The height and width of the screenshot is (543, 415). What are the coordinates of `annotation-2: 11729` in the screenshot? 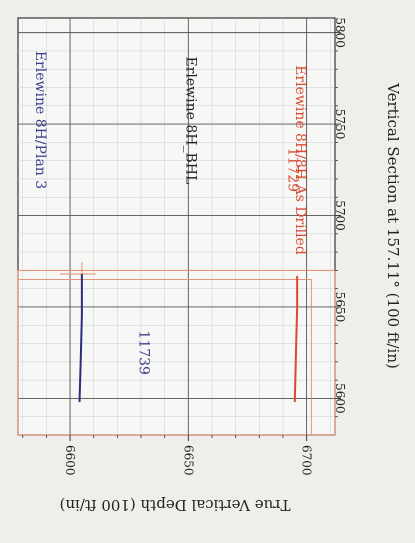 It's located at (292, 170).